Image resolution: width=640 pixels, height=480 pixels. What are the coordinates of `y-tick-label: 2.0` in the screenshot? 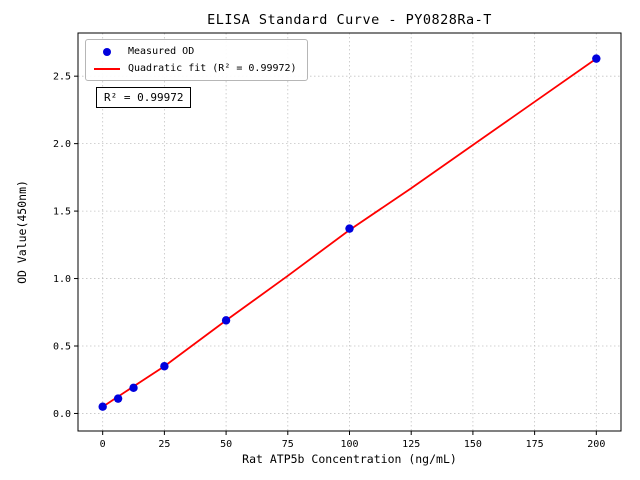 It's located at (62, 144).